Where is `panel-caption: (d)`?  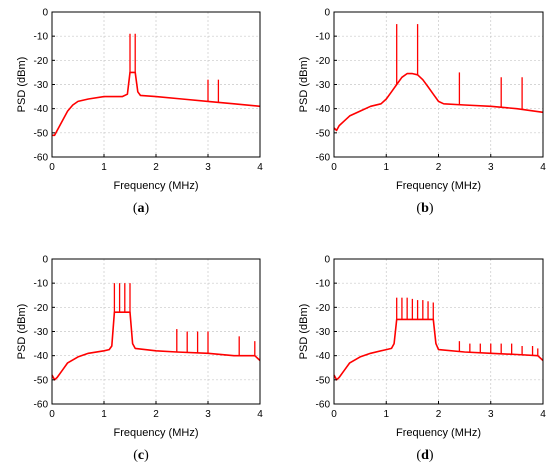 panel-caption: (d) is located at coordinates (424, 455).